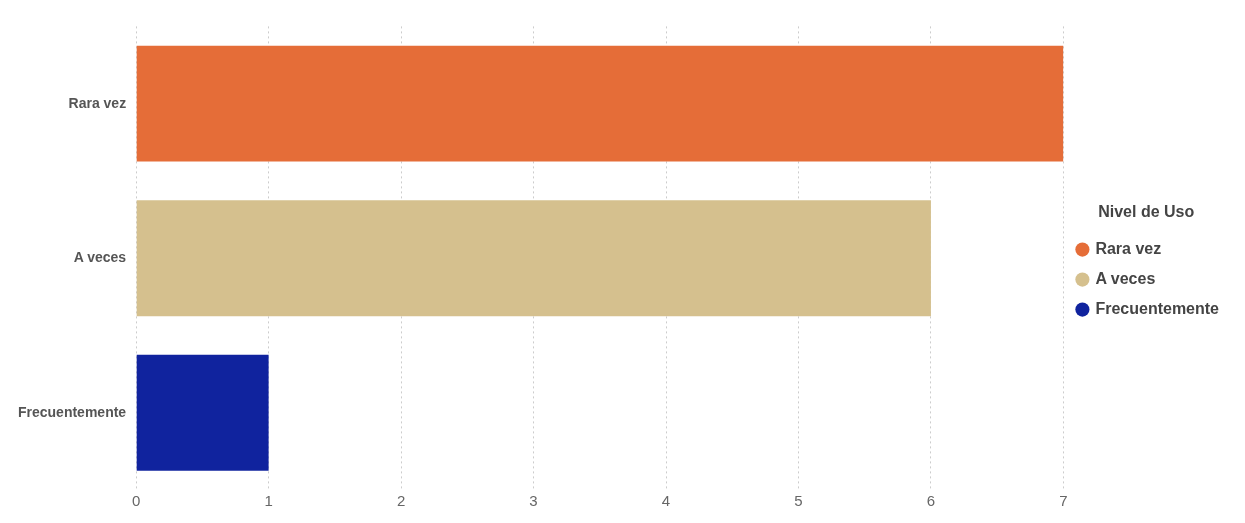 This screenshot has width=1245, height=523. Describe the element at coordinates (1146, 211) in the screenshot. I see `legend-title: Nivel de Uso` at that location.